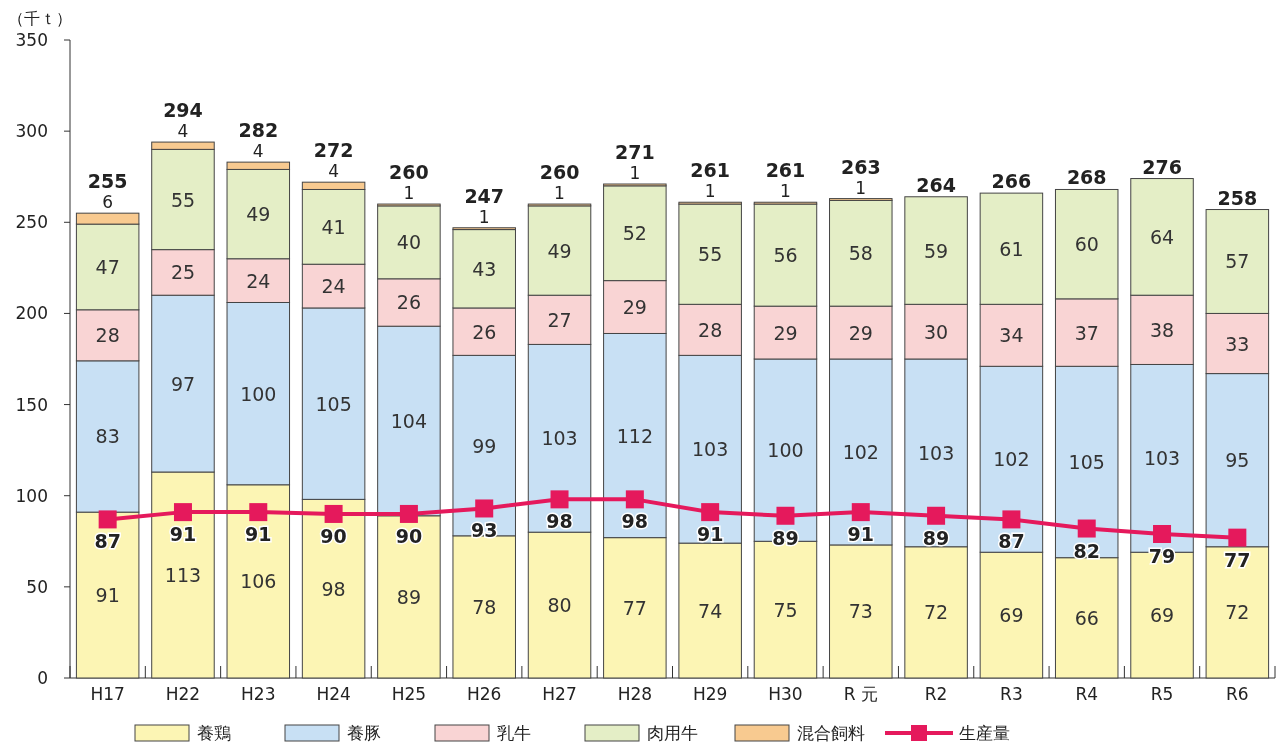 This screenshot has width=1277, height=747. I want to click on x-tick-label: H27, so click(559, 694).